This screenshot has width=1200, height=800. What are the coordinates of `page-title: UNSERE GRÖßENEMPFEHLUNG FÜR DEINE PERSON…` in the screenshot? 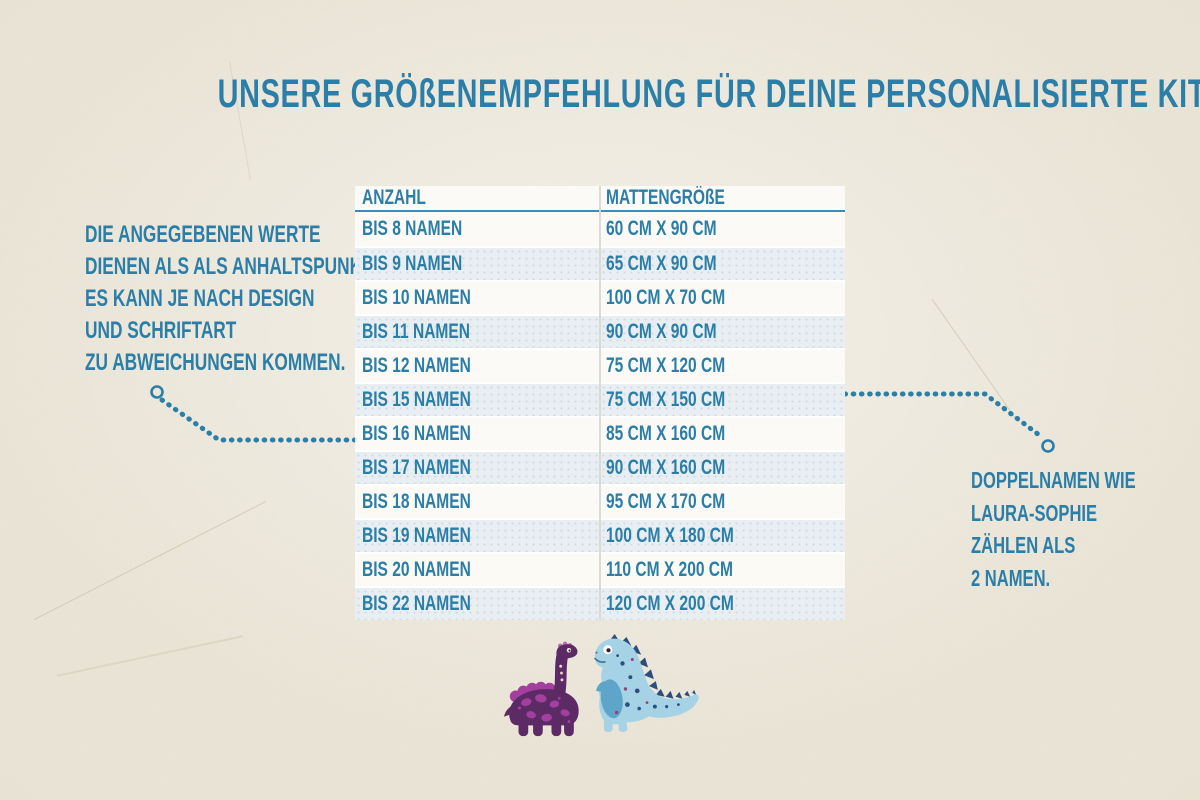 It's located at (600, 94).